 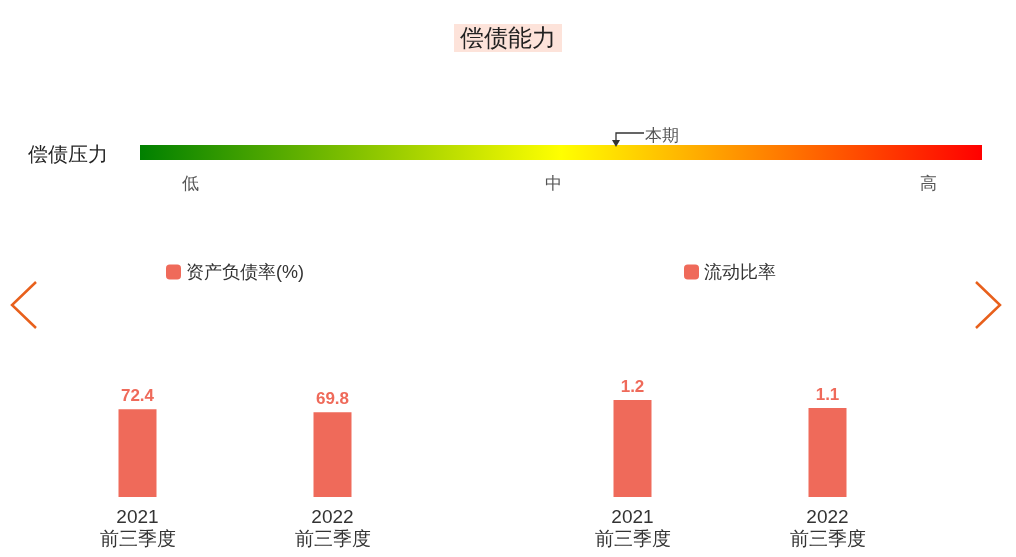 I want to click on data-label: 72.4, so click(x=137, y=396).